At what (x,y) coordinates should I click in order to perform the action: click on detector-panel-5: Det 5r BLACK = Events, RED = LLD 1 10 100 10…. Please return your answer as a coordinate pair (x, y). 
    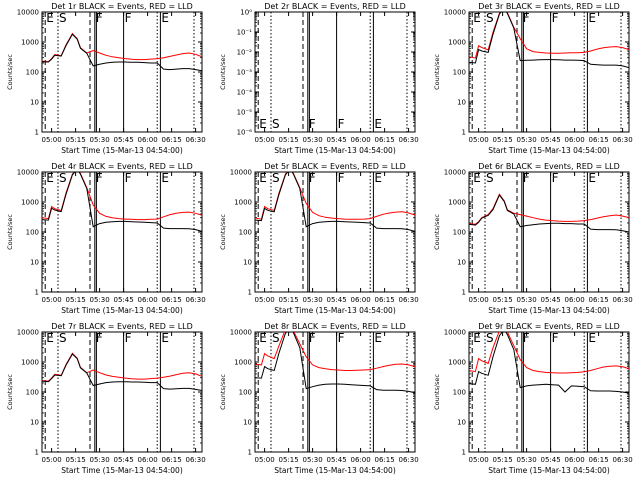
    Looking at the image, I should click on (319, 238).